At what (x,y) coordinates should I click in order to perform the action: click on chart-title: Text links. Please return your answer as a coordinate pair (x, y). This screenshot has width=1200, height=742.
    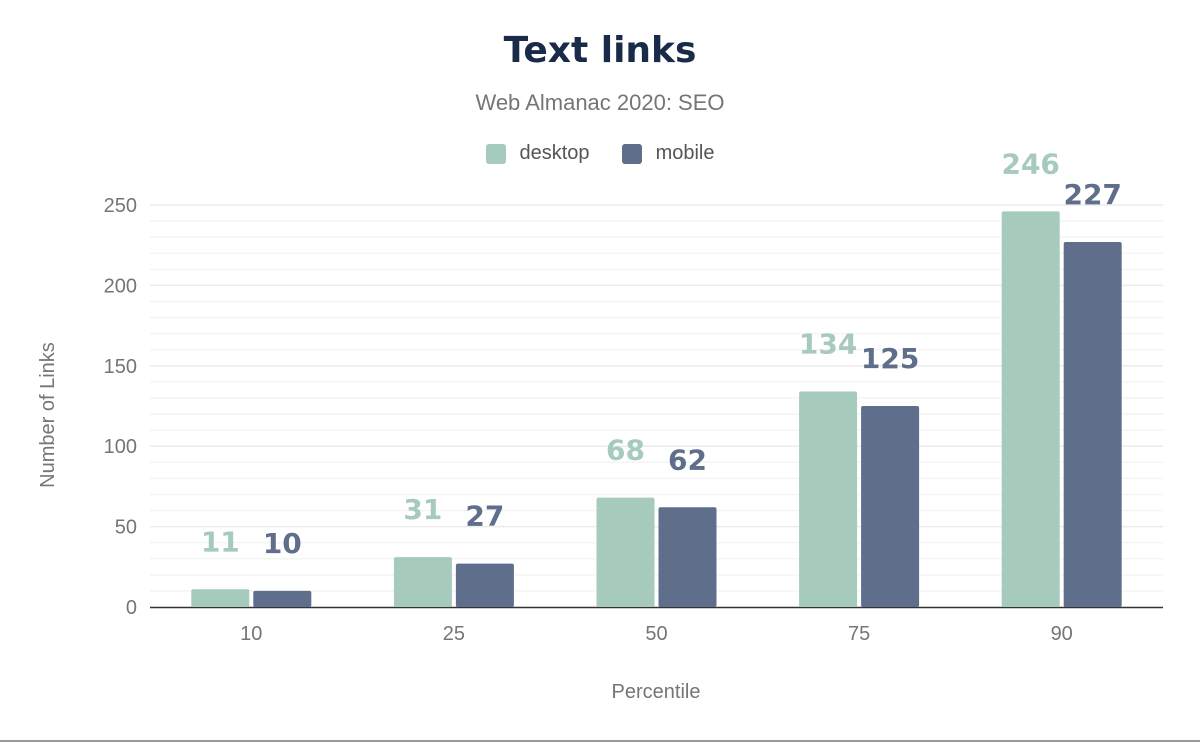
    Looking at the image, I should click on (600, 50).